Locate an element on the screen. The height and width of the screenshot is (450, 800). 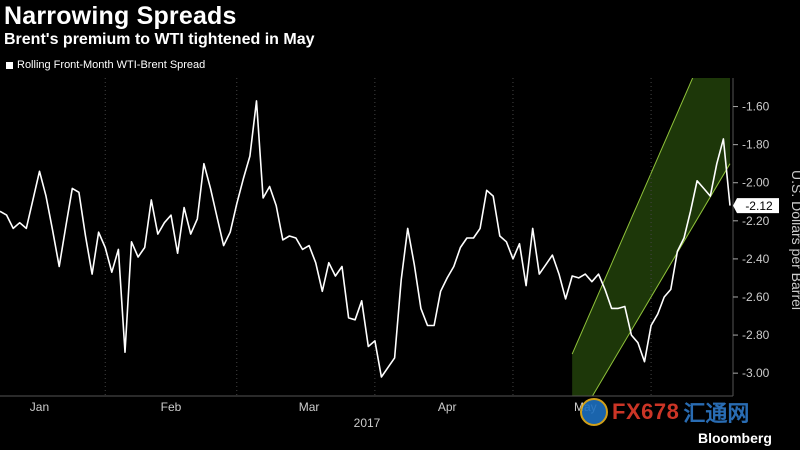
trend-channel-lower-line is located at coordinates (661, 279).